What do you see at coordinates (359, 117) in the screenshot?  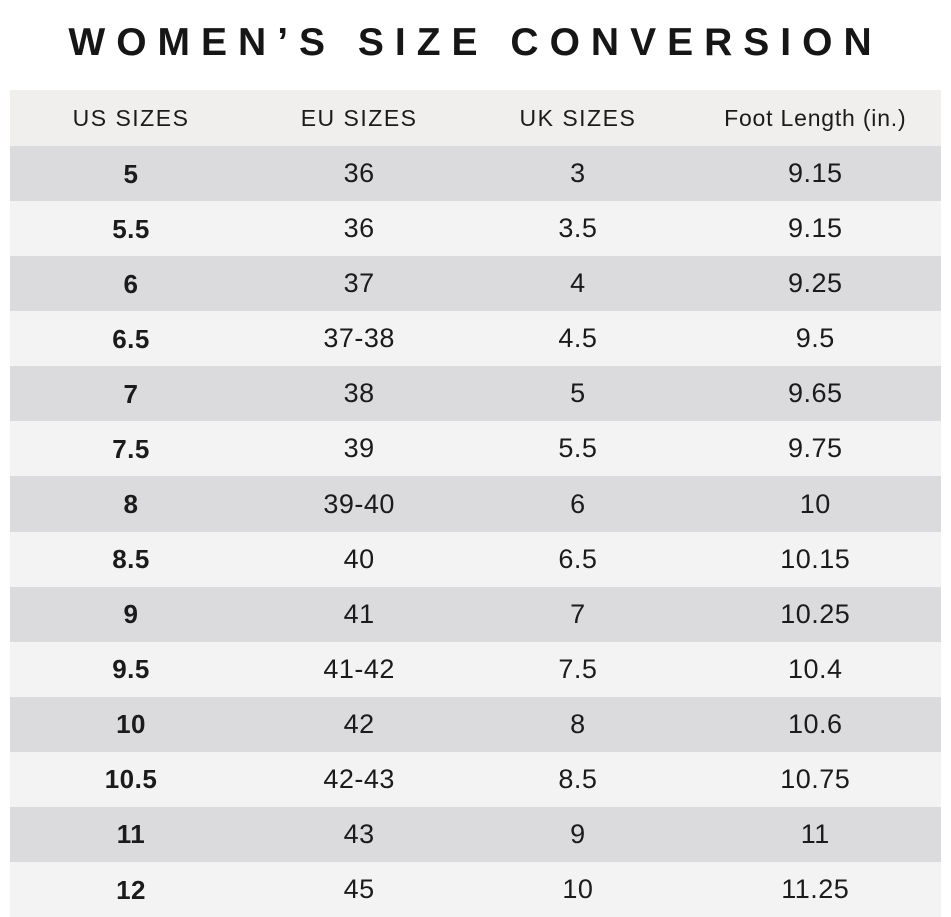 I see `column-header-eu-sizes: EU SIZES` at bounding box center [359, 117].